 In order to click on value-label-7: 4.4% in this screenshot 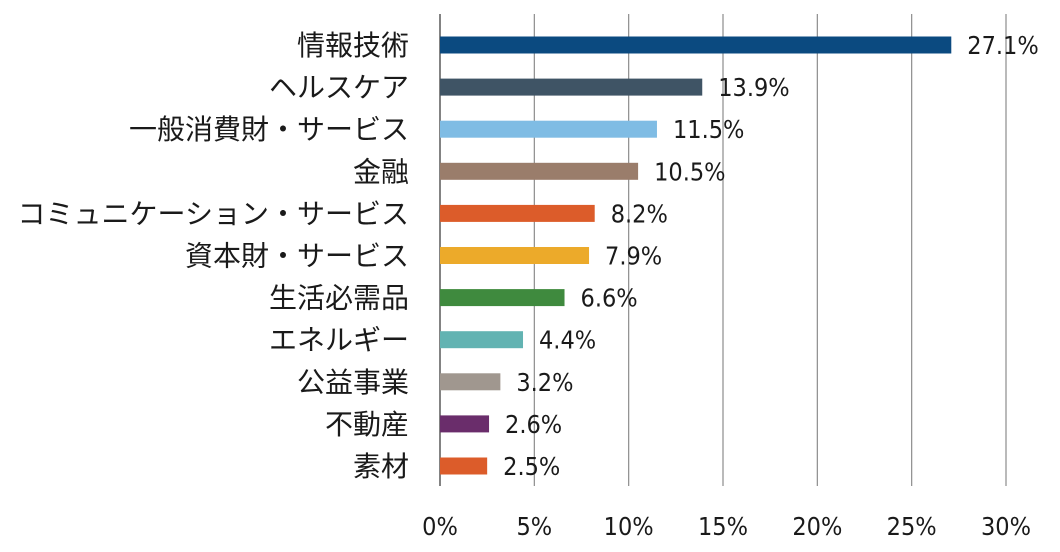, I will do `click(567, 340)`.